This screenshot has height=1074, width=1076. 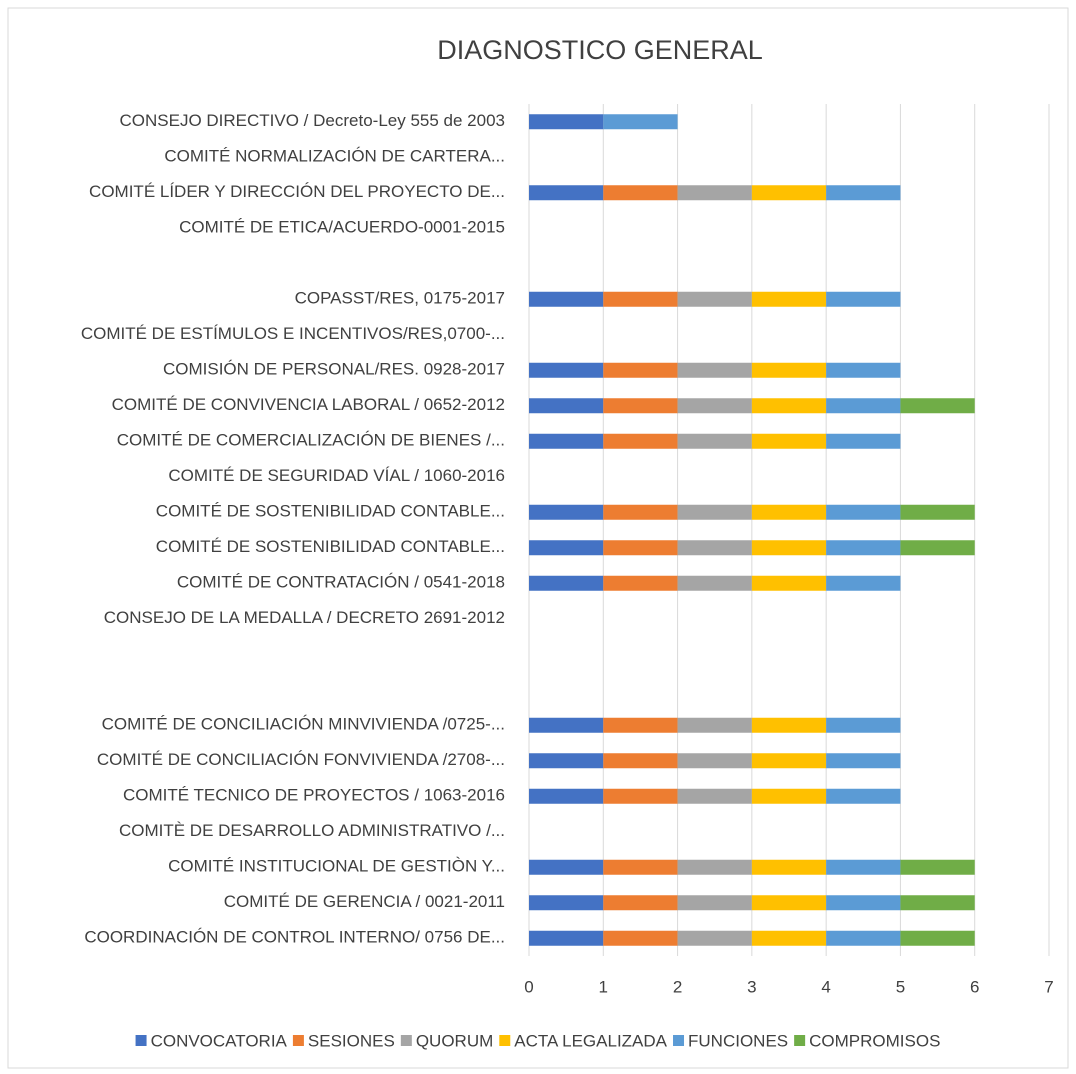 What do you see at coordinates (454, 1040) in the screenshot?
I see `legend-label: QUORUM` at bounding box center [454, 1040].